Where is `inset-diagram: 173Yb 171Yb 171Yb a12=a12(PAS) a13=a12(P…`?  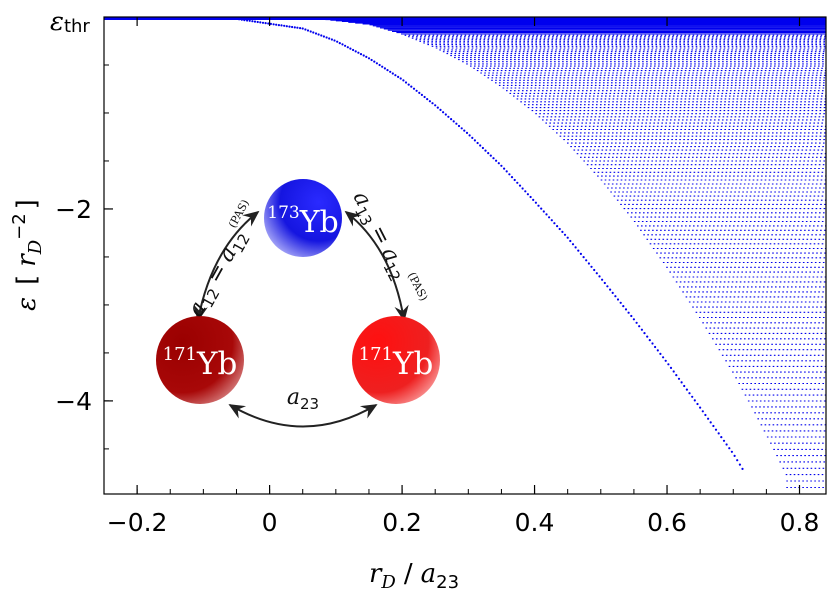
inset-diagram: 173Yb 171Yb 171Yb a12=a12(PAS) a13=a12(P… is located at coordinates (298, 303).